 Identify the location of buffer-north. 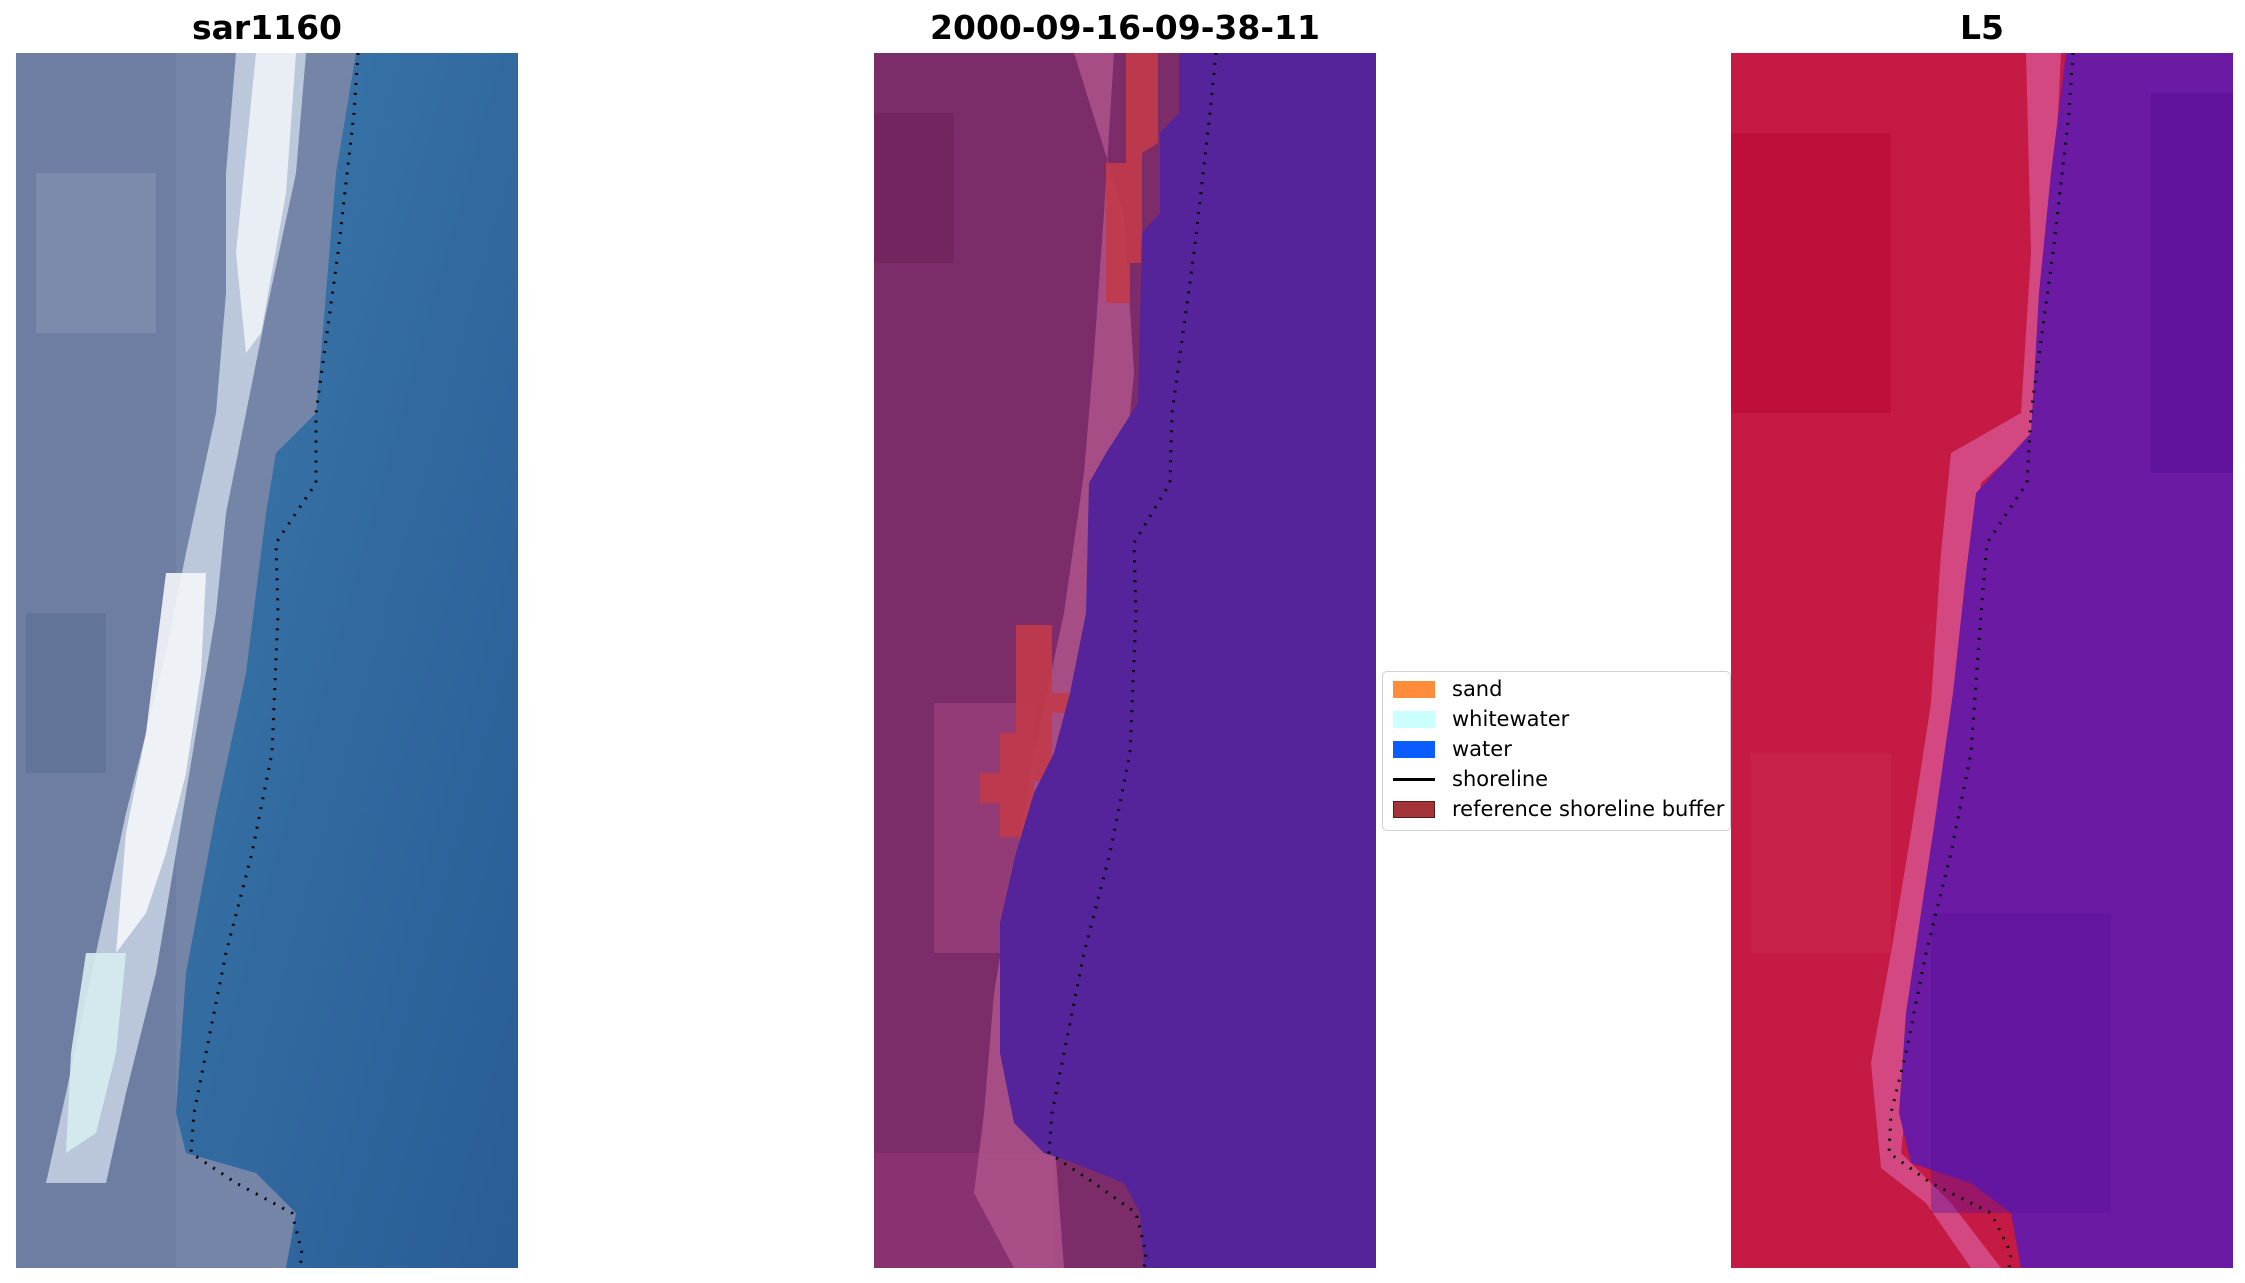
(1132, 178).